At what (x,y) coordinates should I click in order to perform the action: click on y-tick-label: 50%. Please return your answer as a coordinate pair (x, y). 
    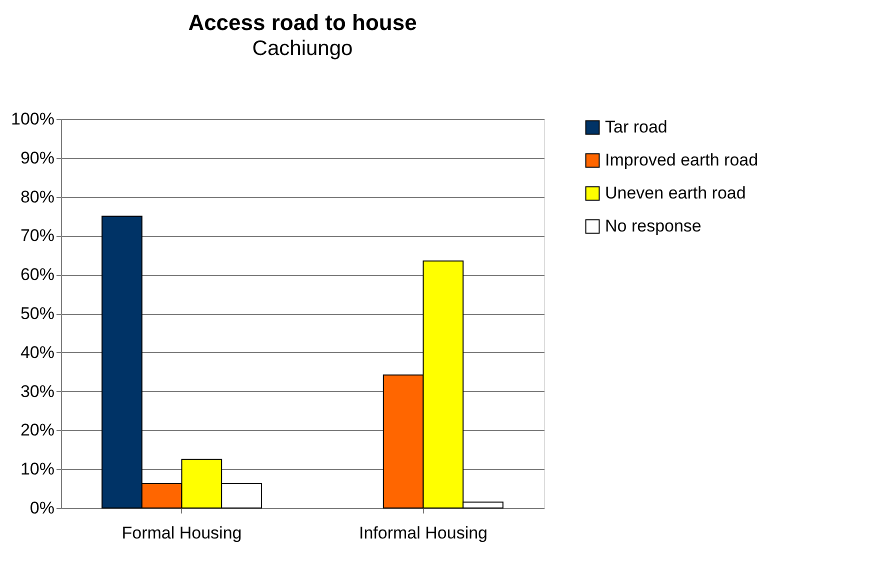
    Looking at the image, I should click on (37, 313).